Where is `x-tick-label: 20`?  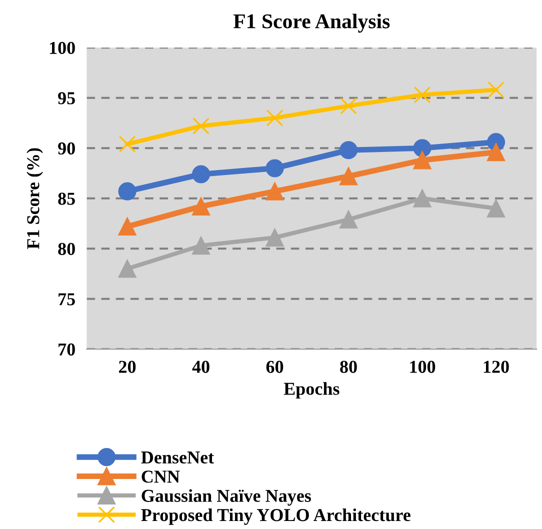
x-tick-label: 20 is located at coordinates (127, 366).